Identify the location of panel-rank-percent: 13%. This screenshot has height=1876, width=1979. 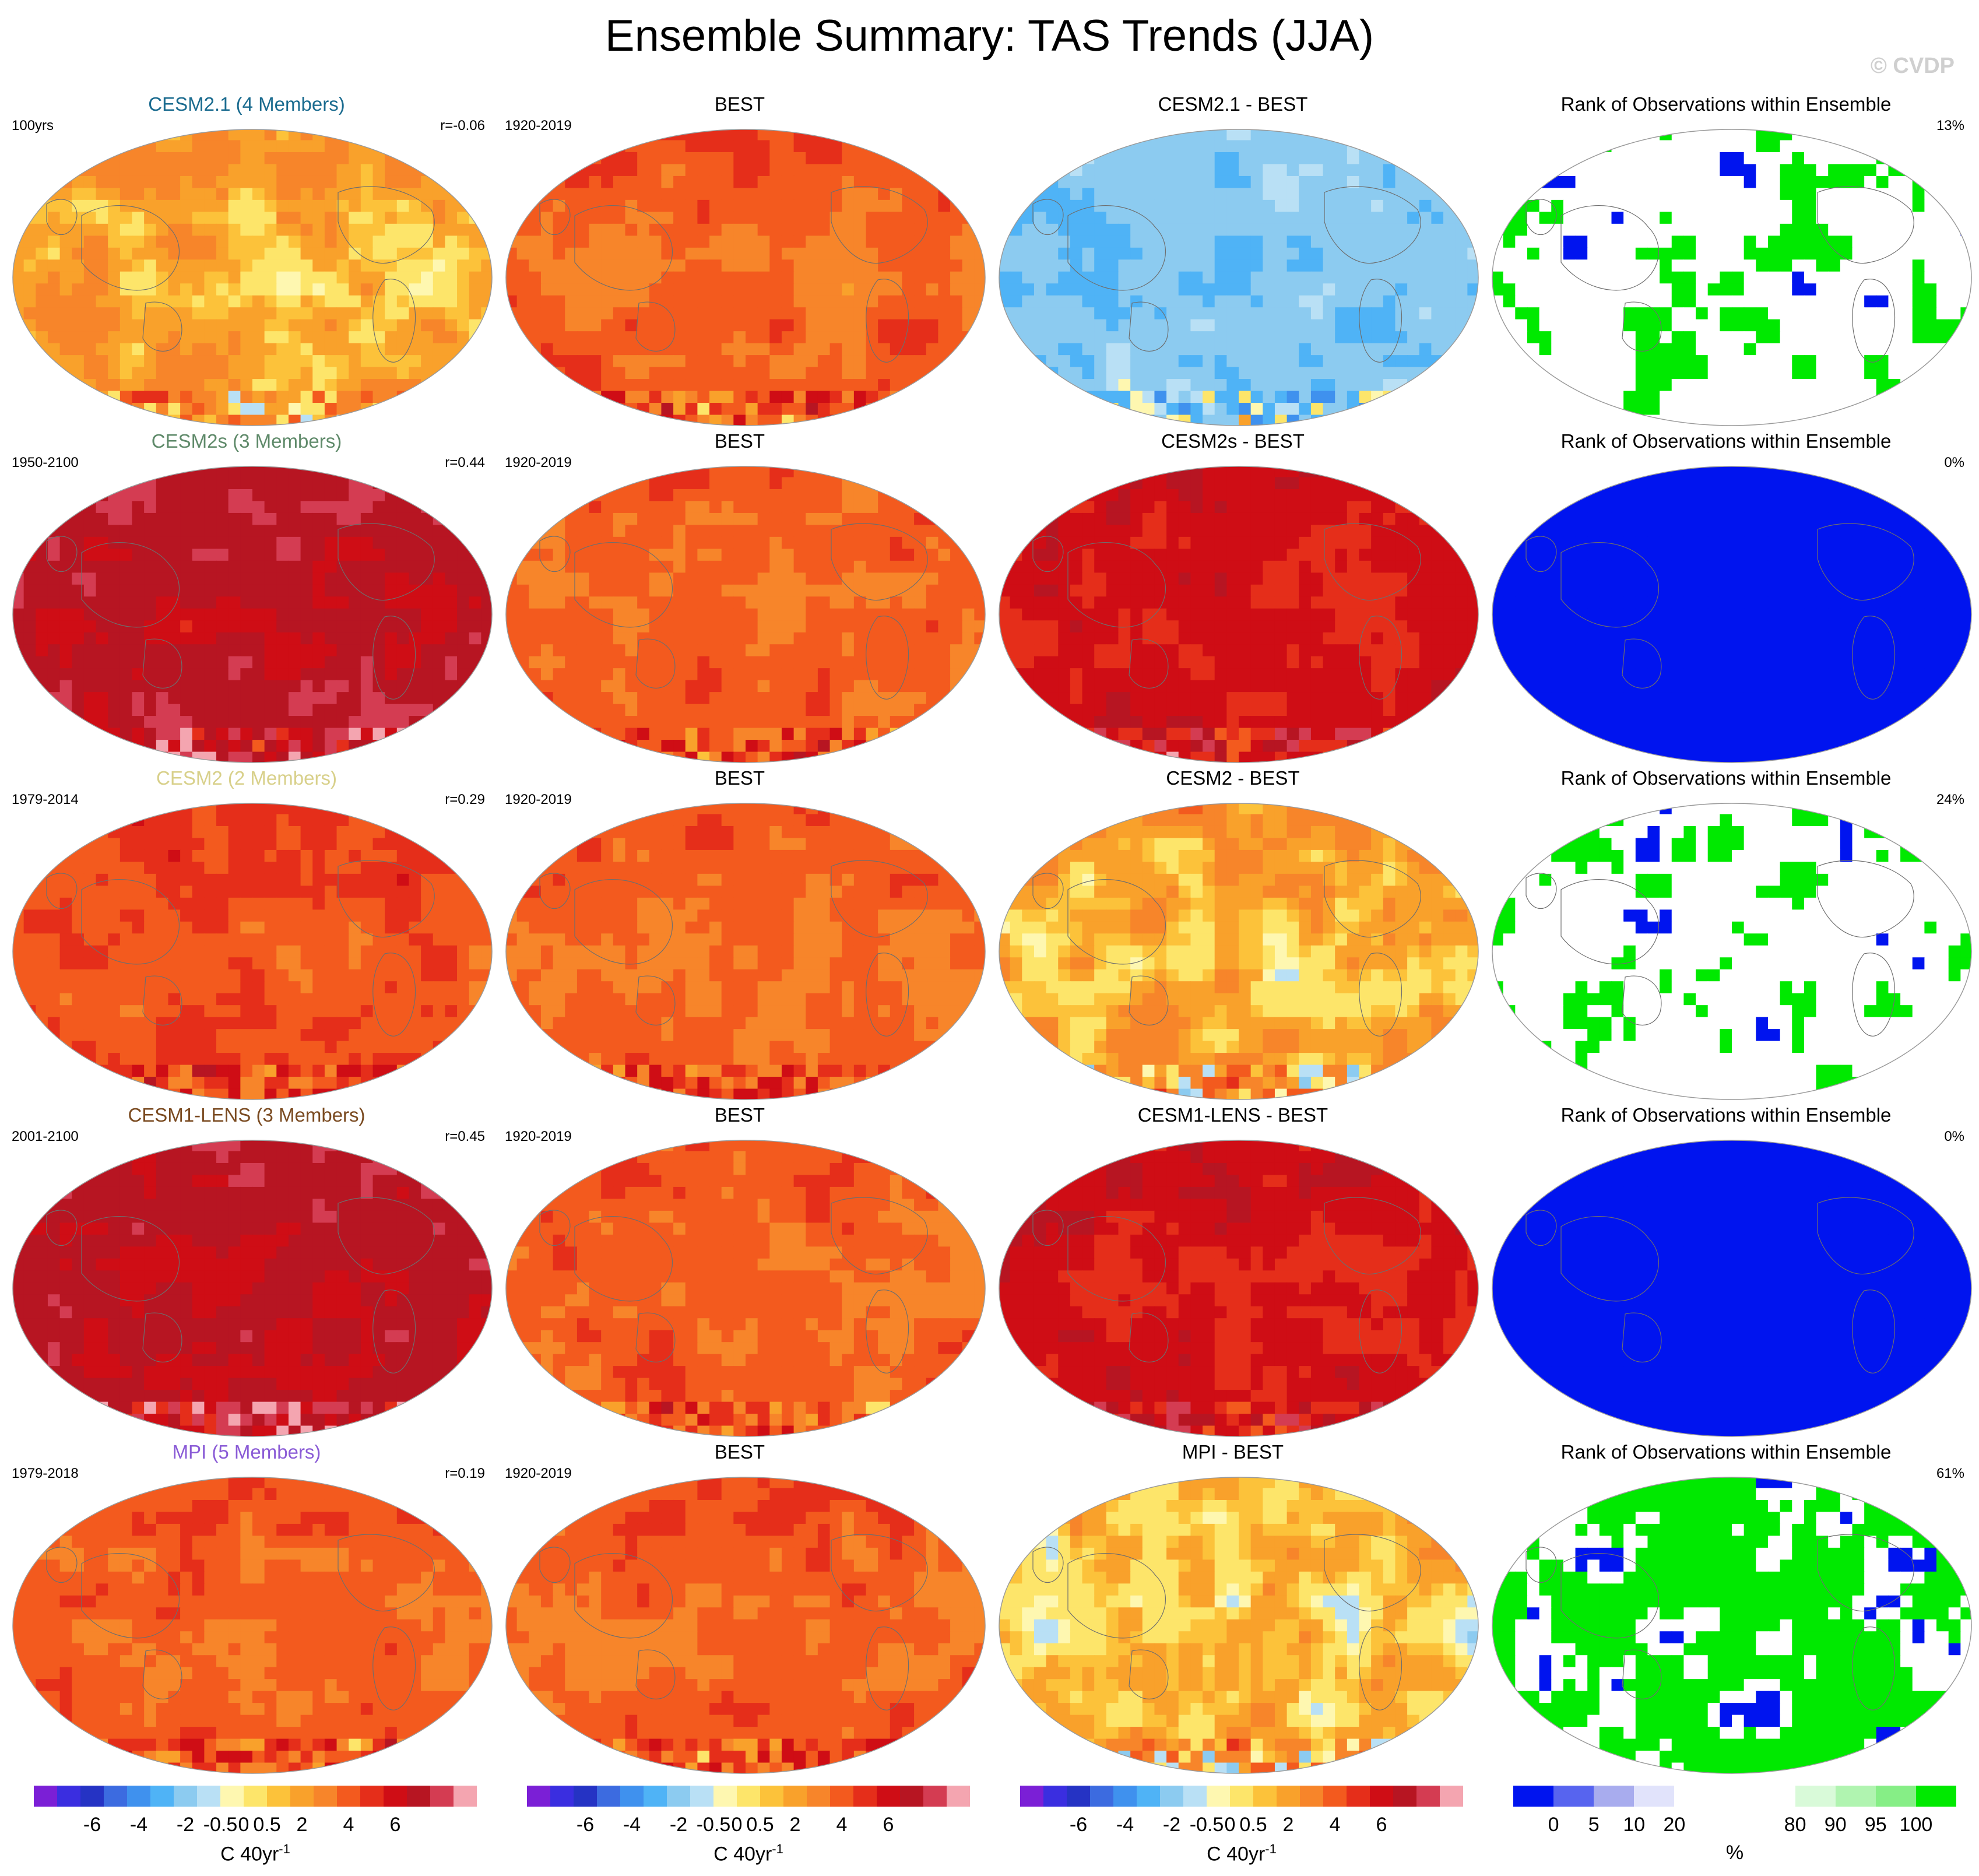
(1950, 126).